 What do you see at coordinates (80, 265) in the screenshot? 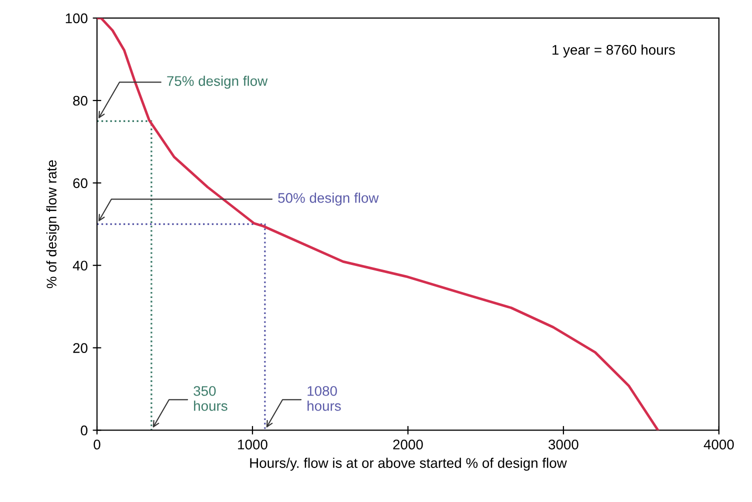
I see `y-tick-label: 40` at bounding box center [80, 265].